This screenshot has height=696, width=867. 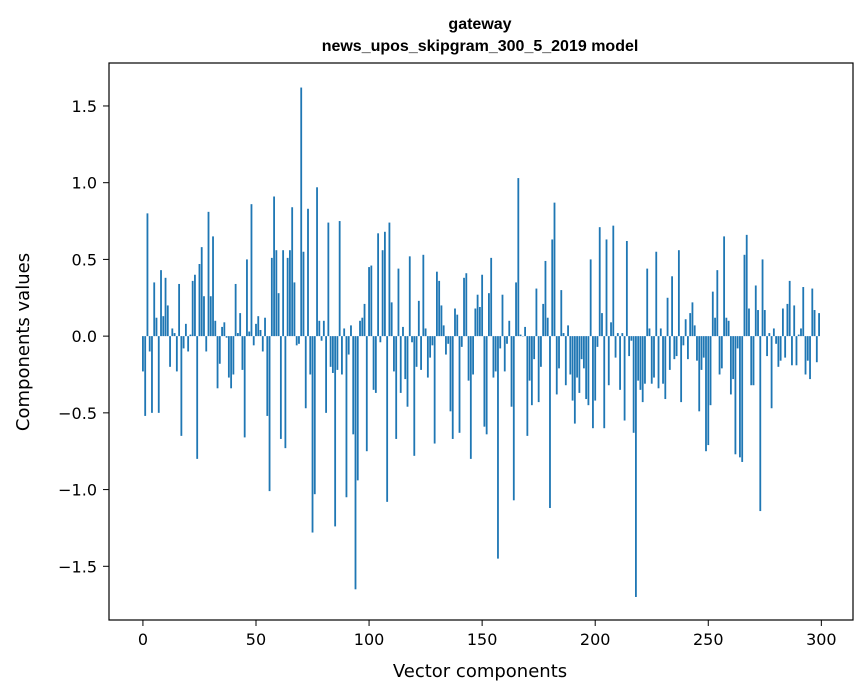 I want to click on y-axis-label: Components values, so click(x=23, y=342).